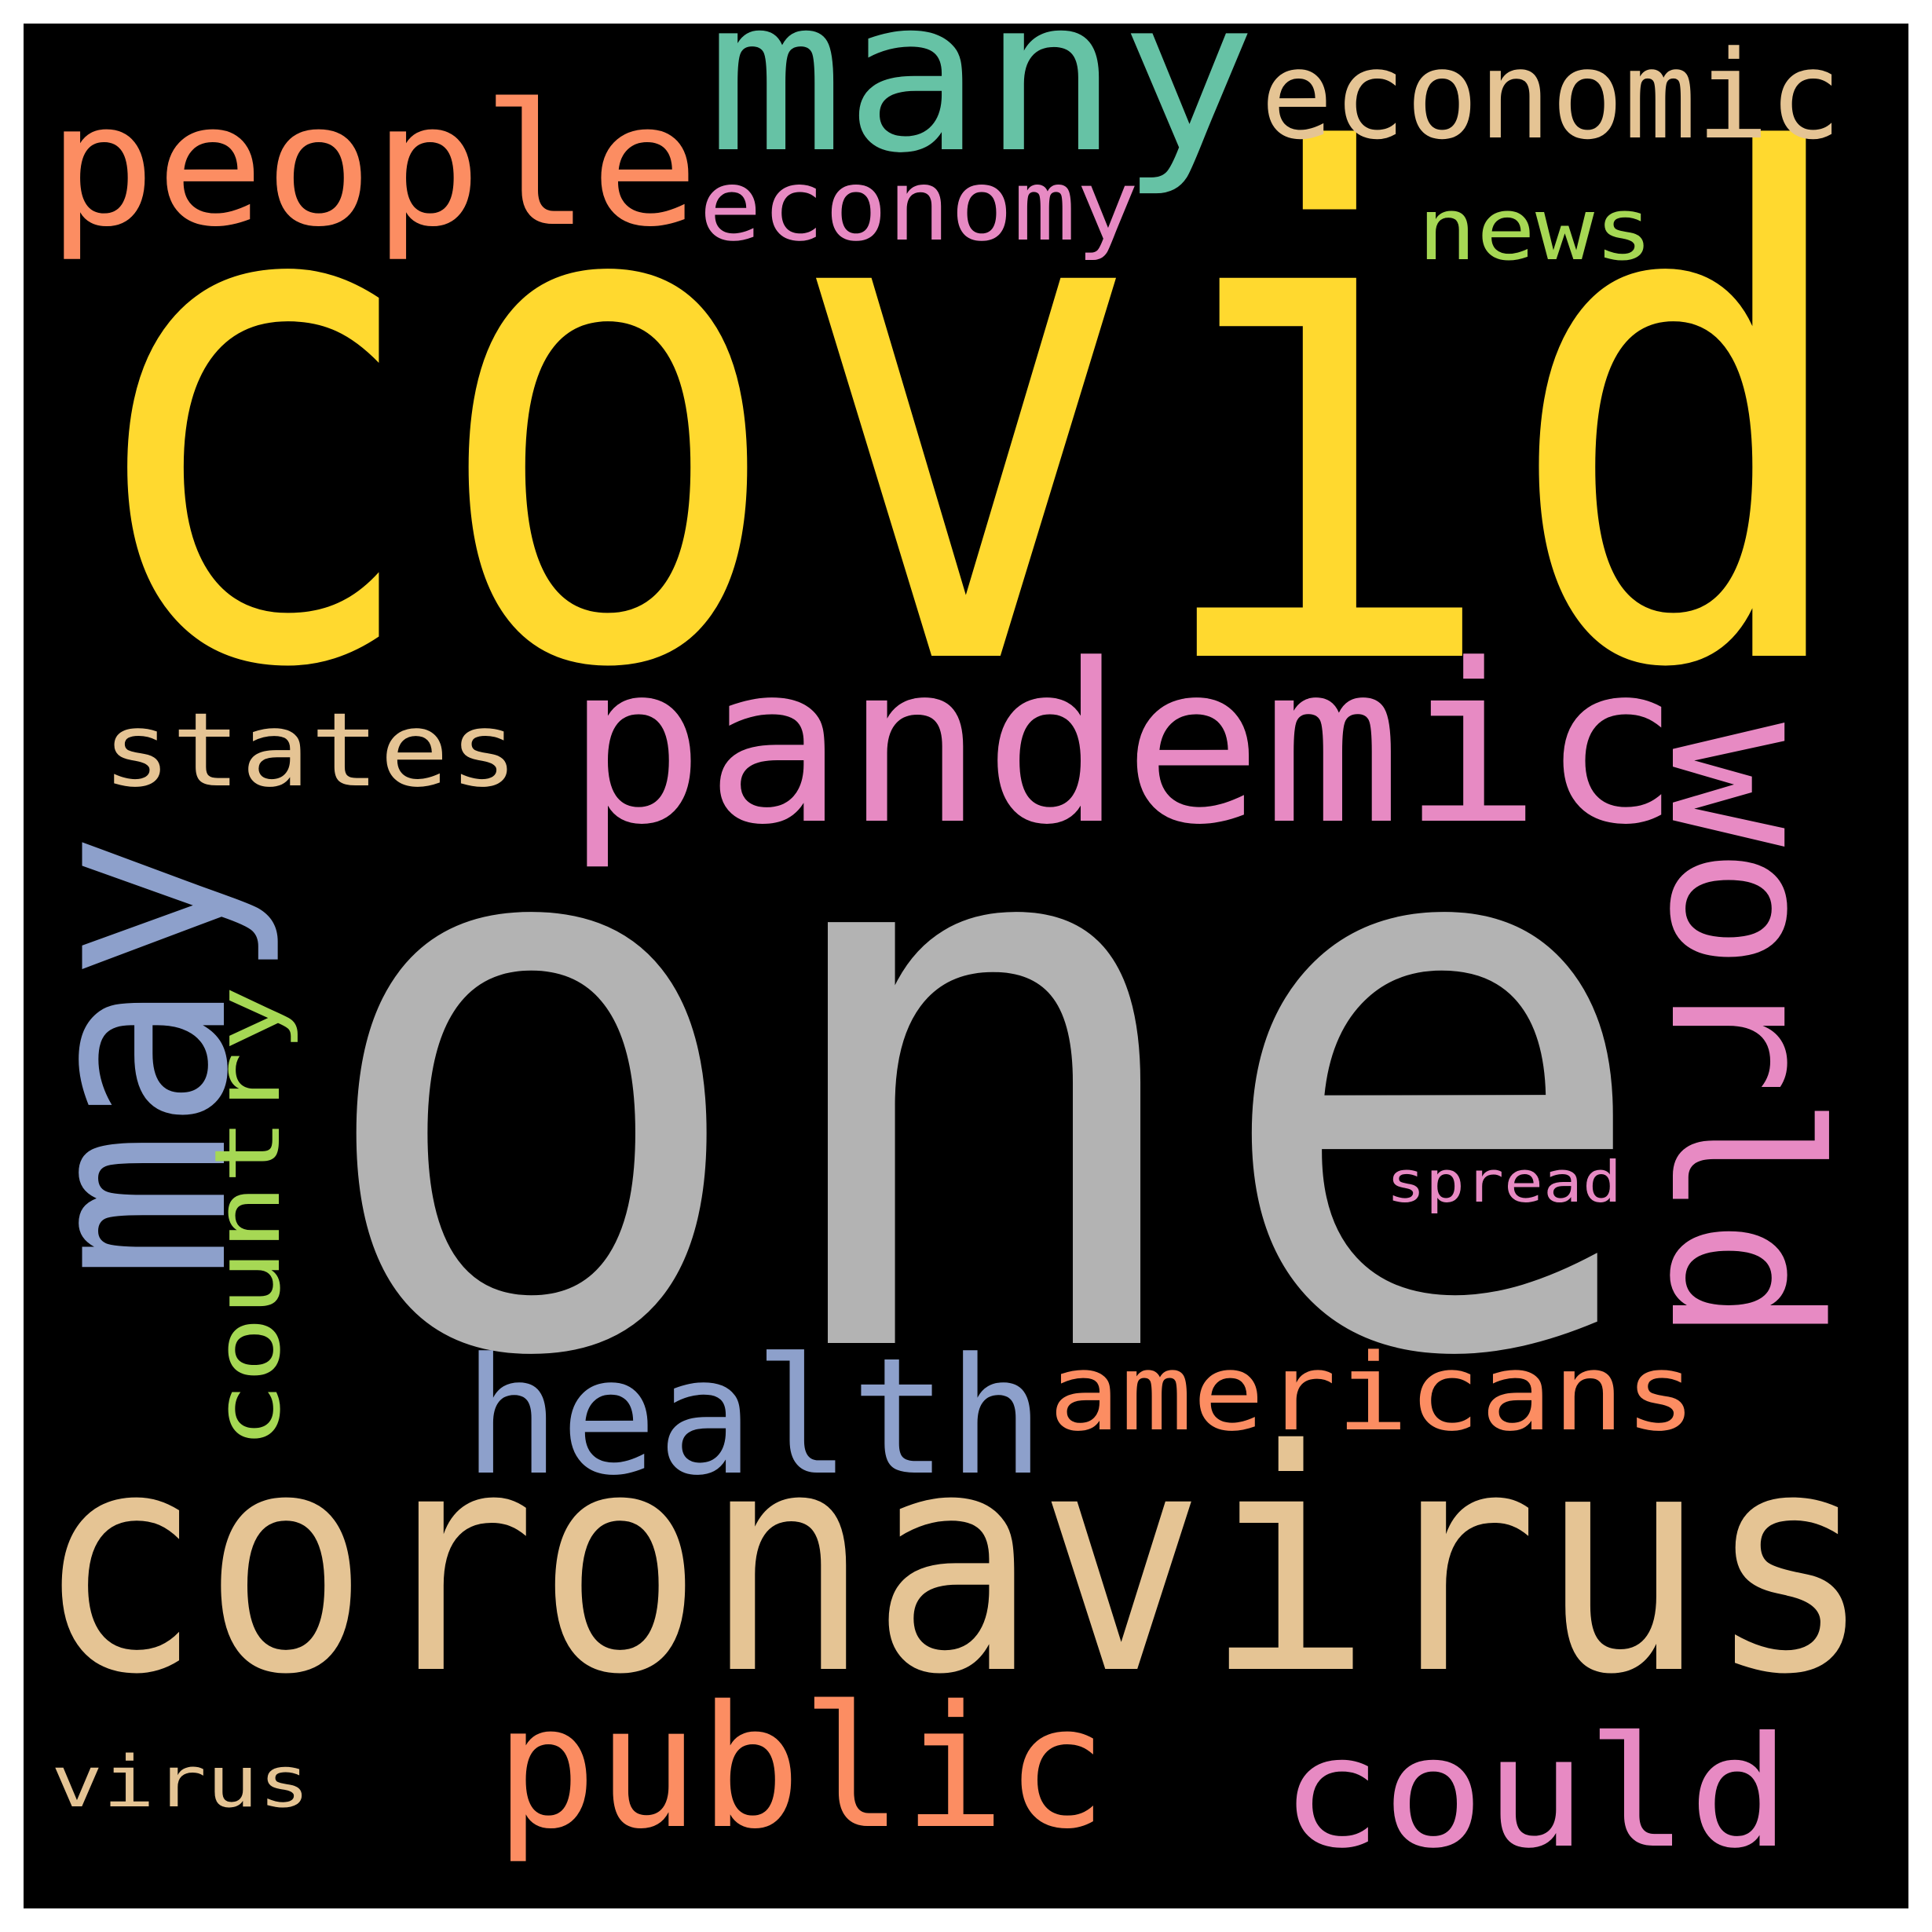  I want to click on word-news: news, so click(1536, 230).